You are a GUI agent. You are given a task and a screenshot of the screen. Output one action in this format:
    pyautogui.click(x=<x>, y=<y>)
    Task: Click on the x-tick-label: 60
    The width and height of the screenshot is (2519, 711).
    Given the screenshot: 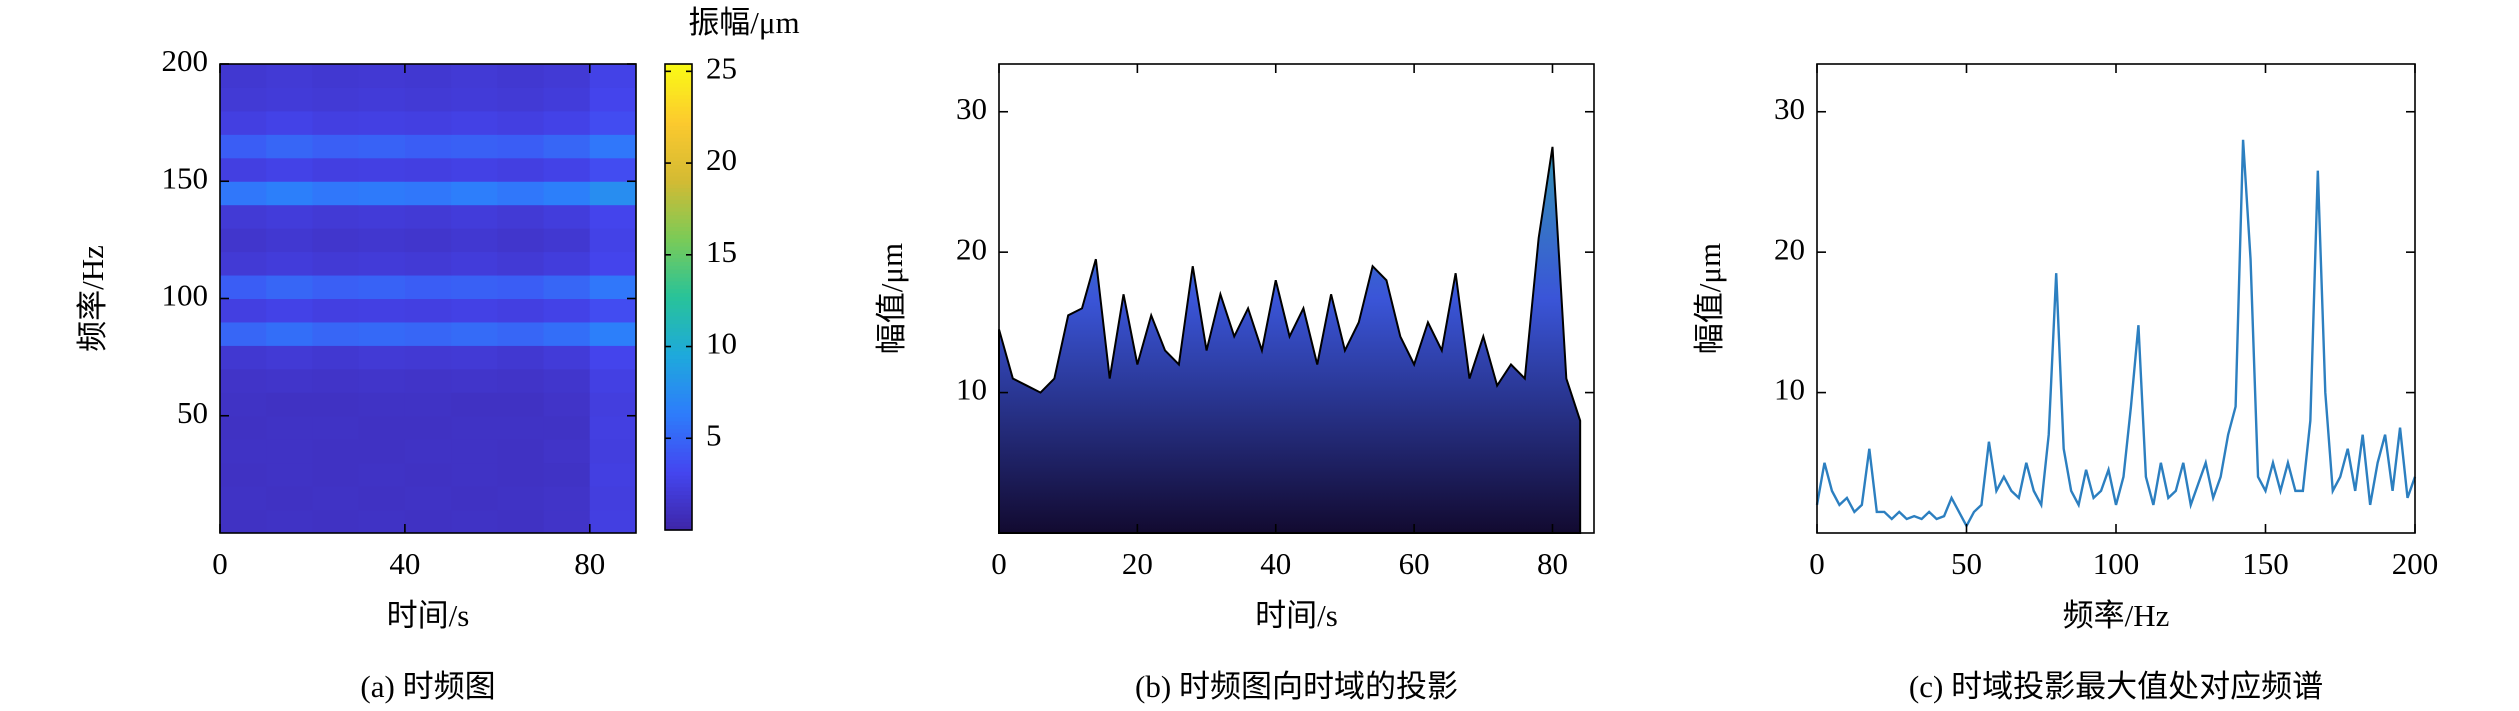 What is the action you would take?
    pyautogui.click(x=1414, y=563)
    